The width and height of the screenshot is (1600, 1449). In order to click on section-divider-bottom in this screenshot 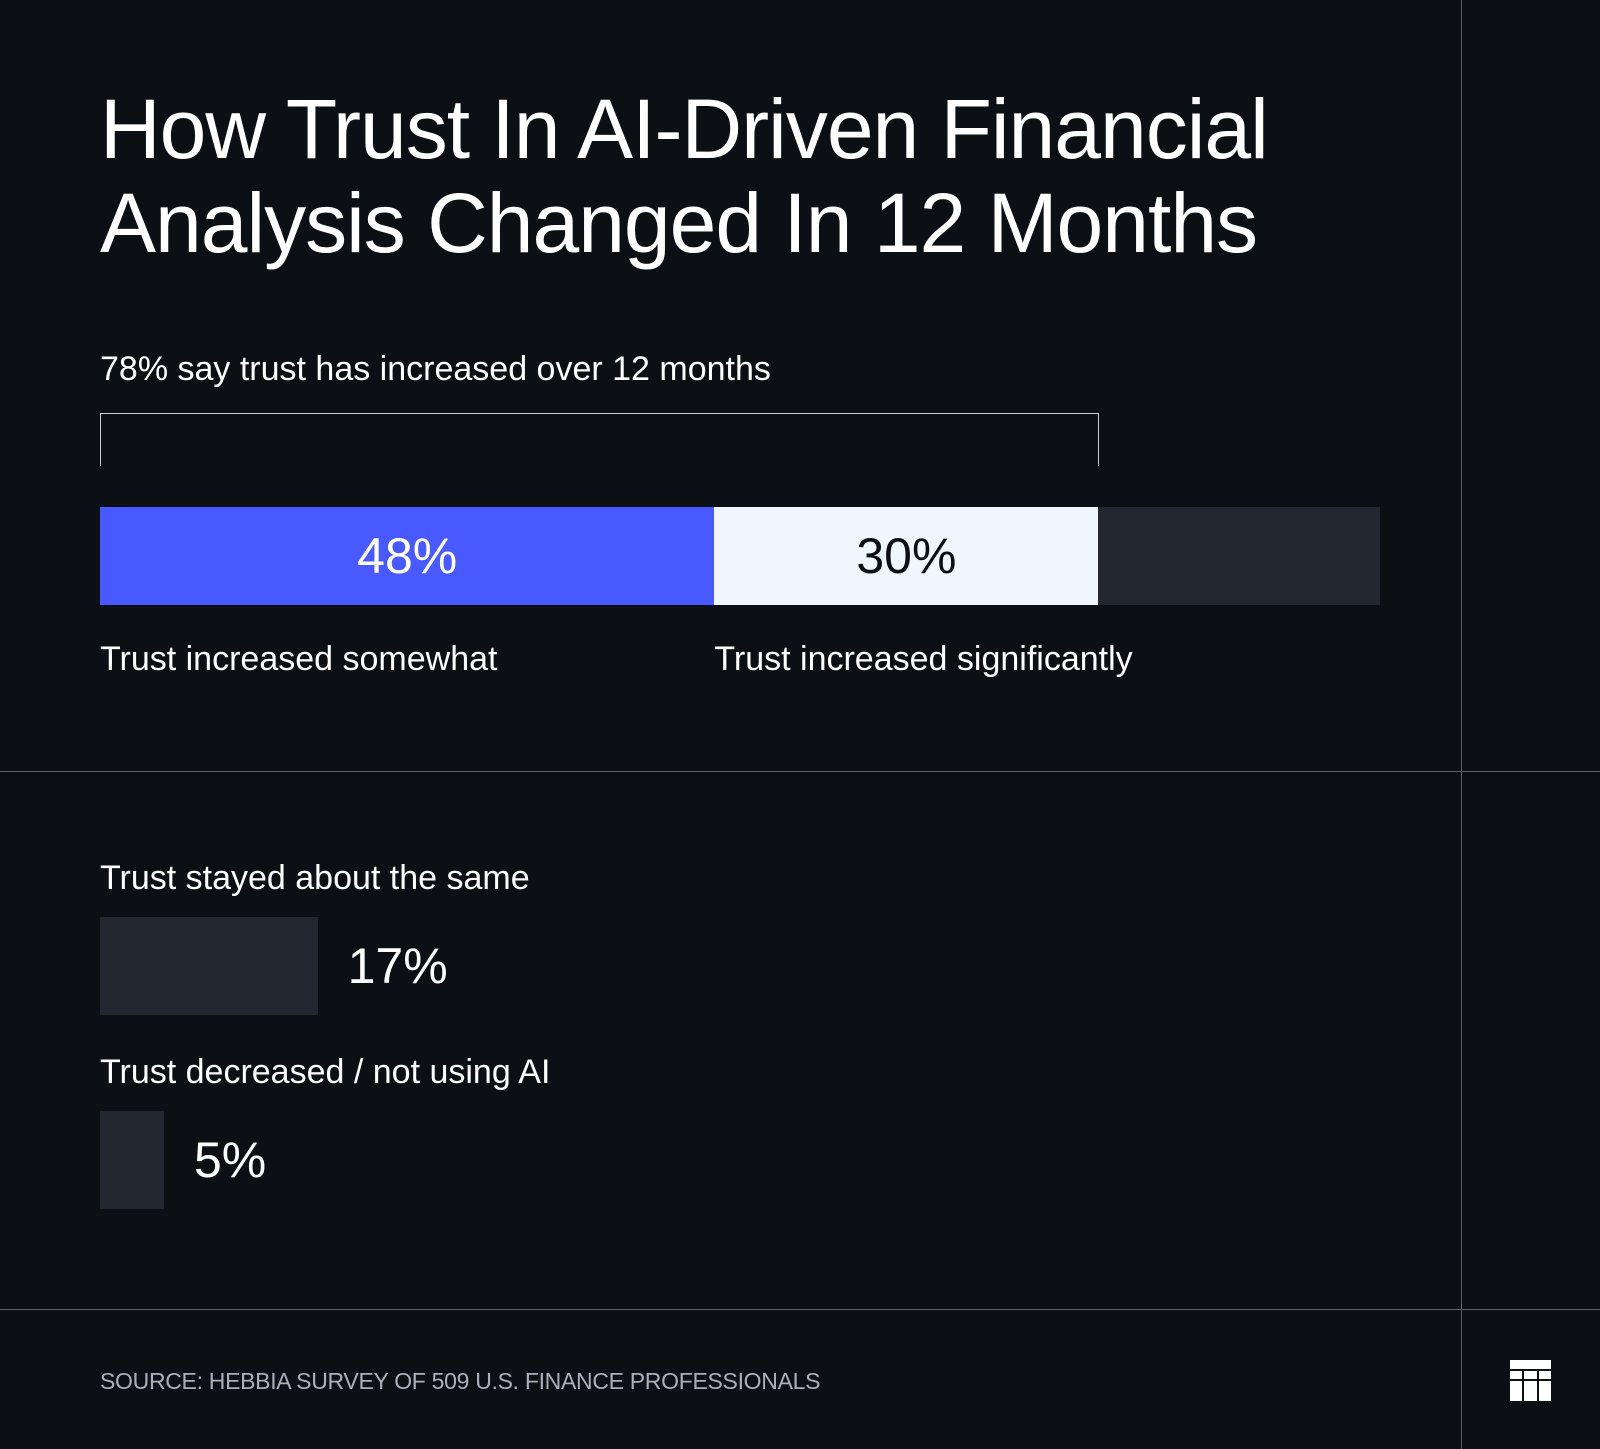, I will do `click(800, 1309)`.